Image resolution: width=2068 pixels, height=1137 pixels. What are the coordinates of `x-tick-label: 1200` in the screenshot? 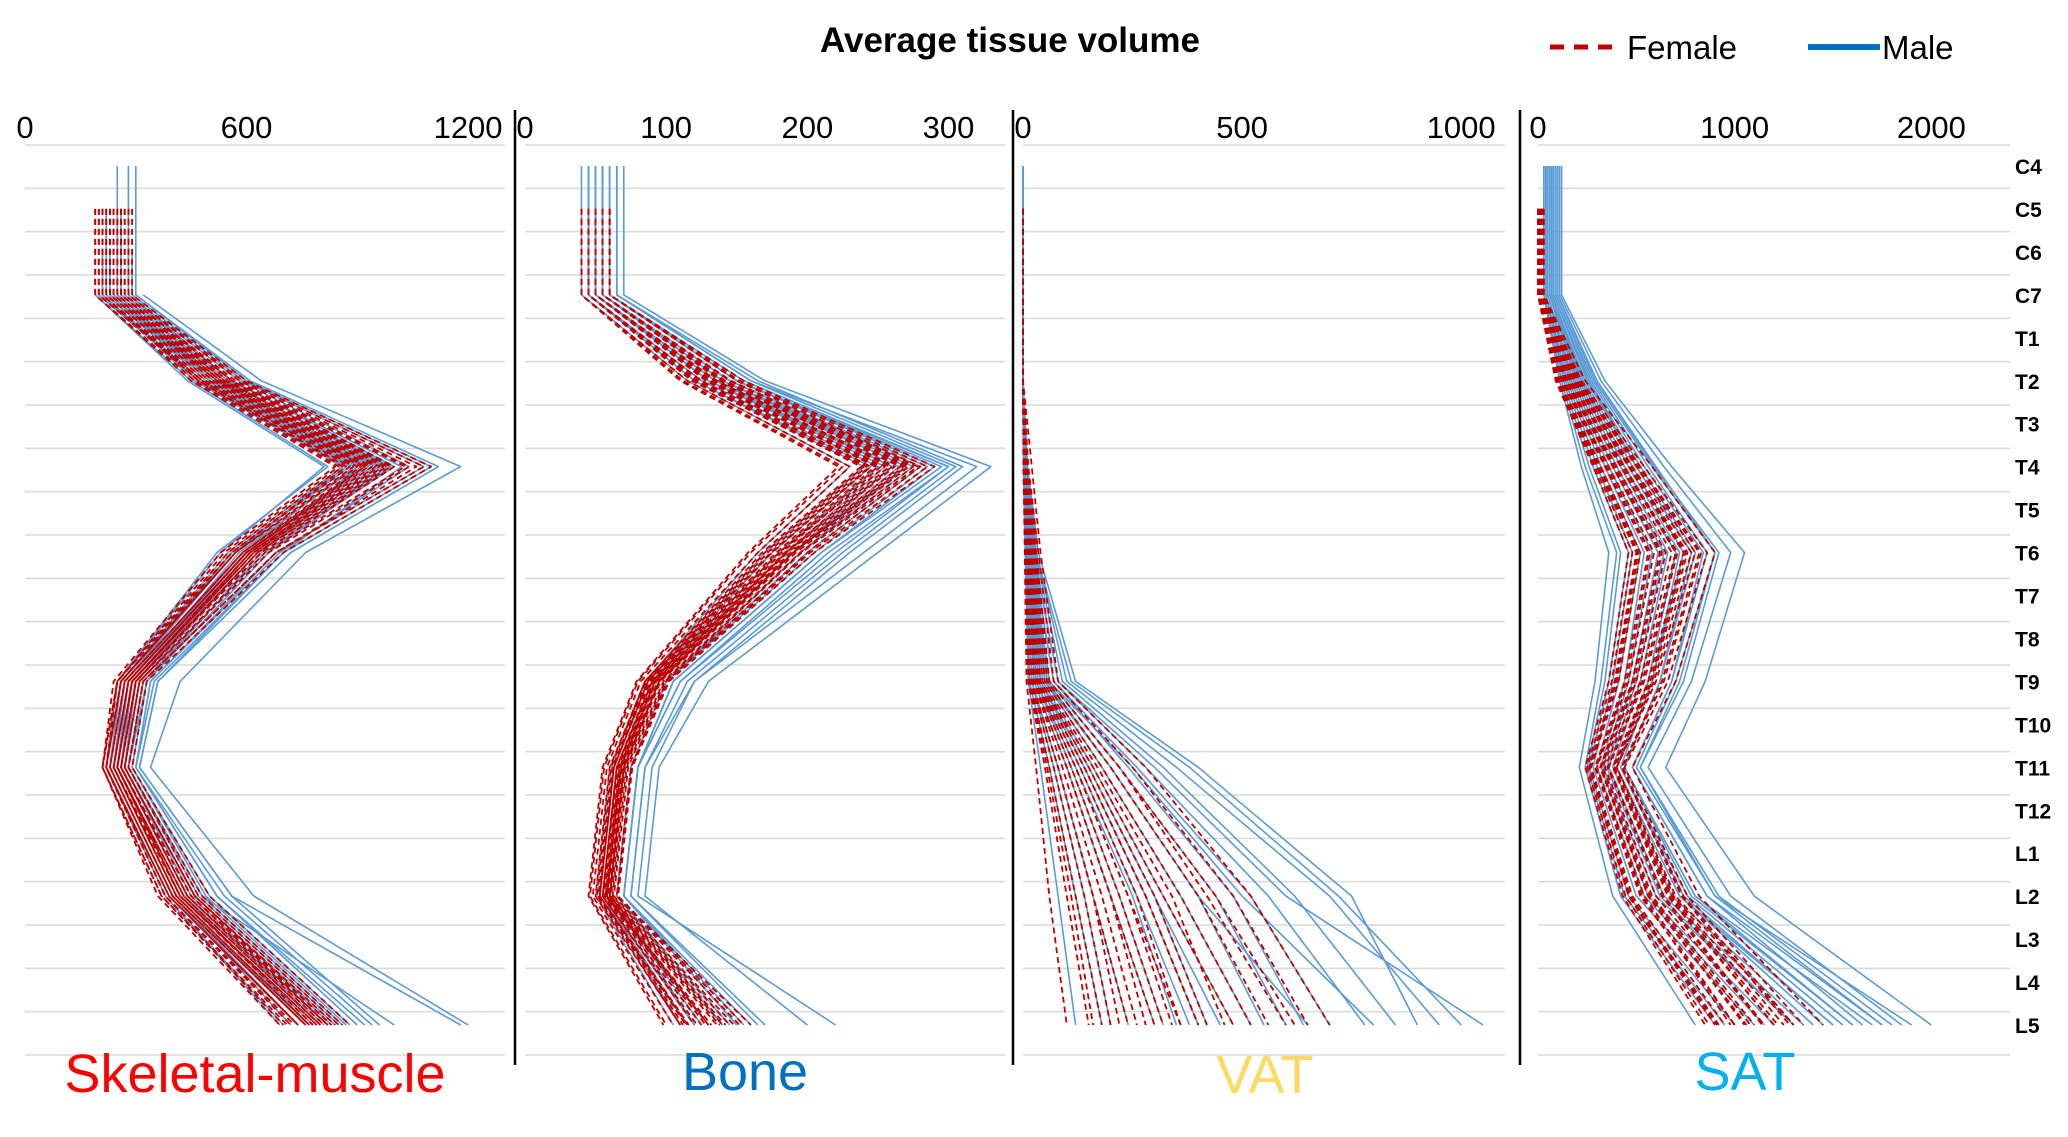 It's located at (468, 127).